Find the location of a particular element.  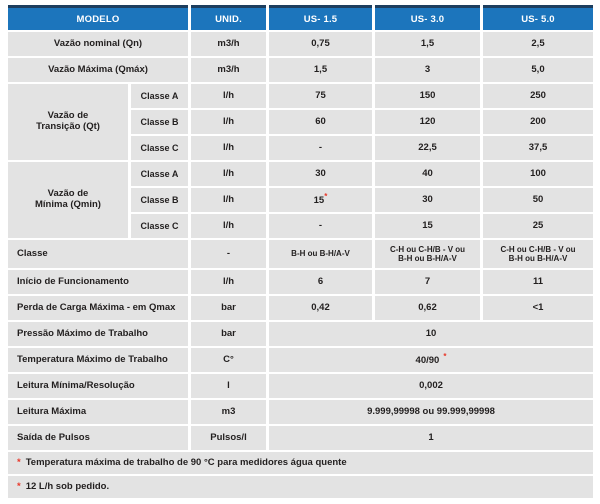

row-qmin-classe-c: Classe C l/h - 15 25 is located at coordinates (300, 226).